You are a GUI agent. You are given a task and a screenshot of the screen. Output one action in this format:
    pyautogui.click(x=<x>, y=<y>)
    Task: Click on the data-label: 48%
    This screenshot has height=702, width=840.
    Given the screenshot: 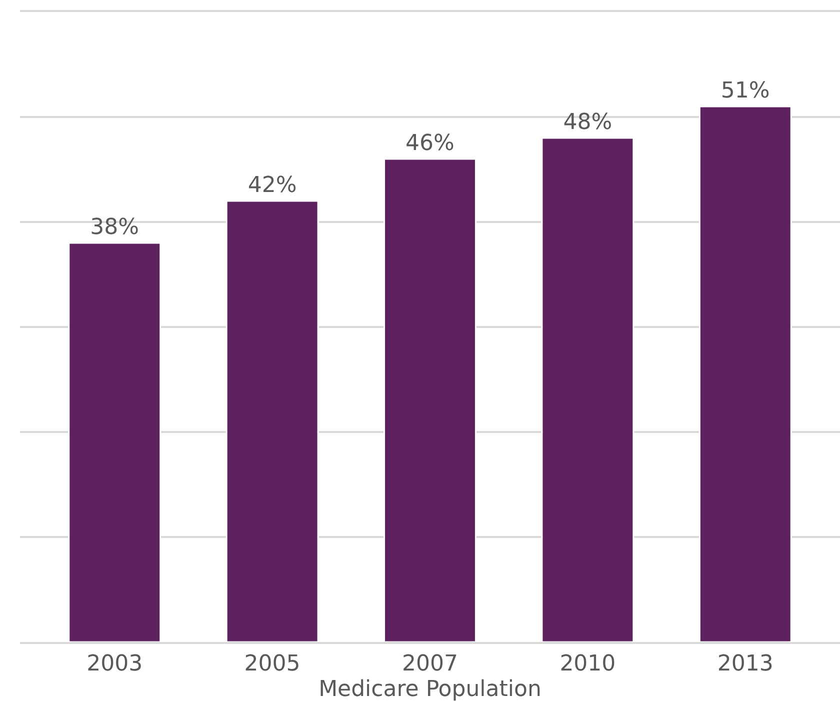 What is the action you would take?
    pyautogui.click(x=587, y=122)
    